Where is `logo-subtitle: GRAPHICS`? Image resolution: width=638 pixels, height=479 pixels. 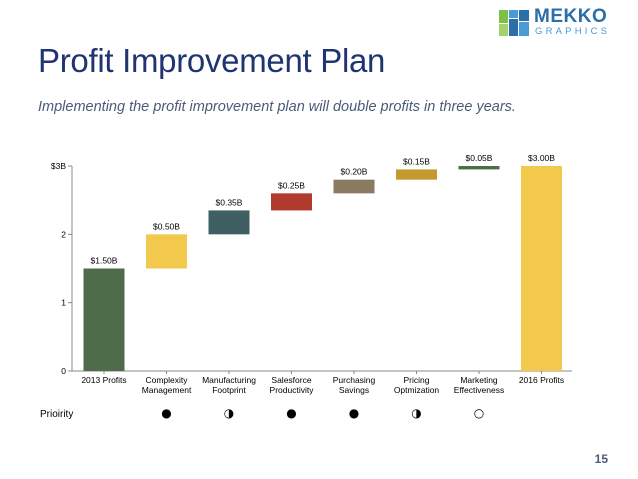
logo-subtitle: GRAPHICS is located at coordinates (573, 31).